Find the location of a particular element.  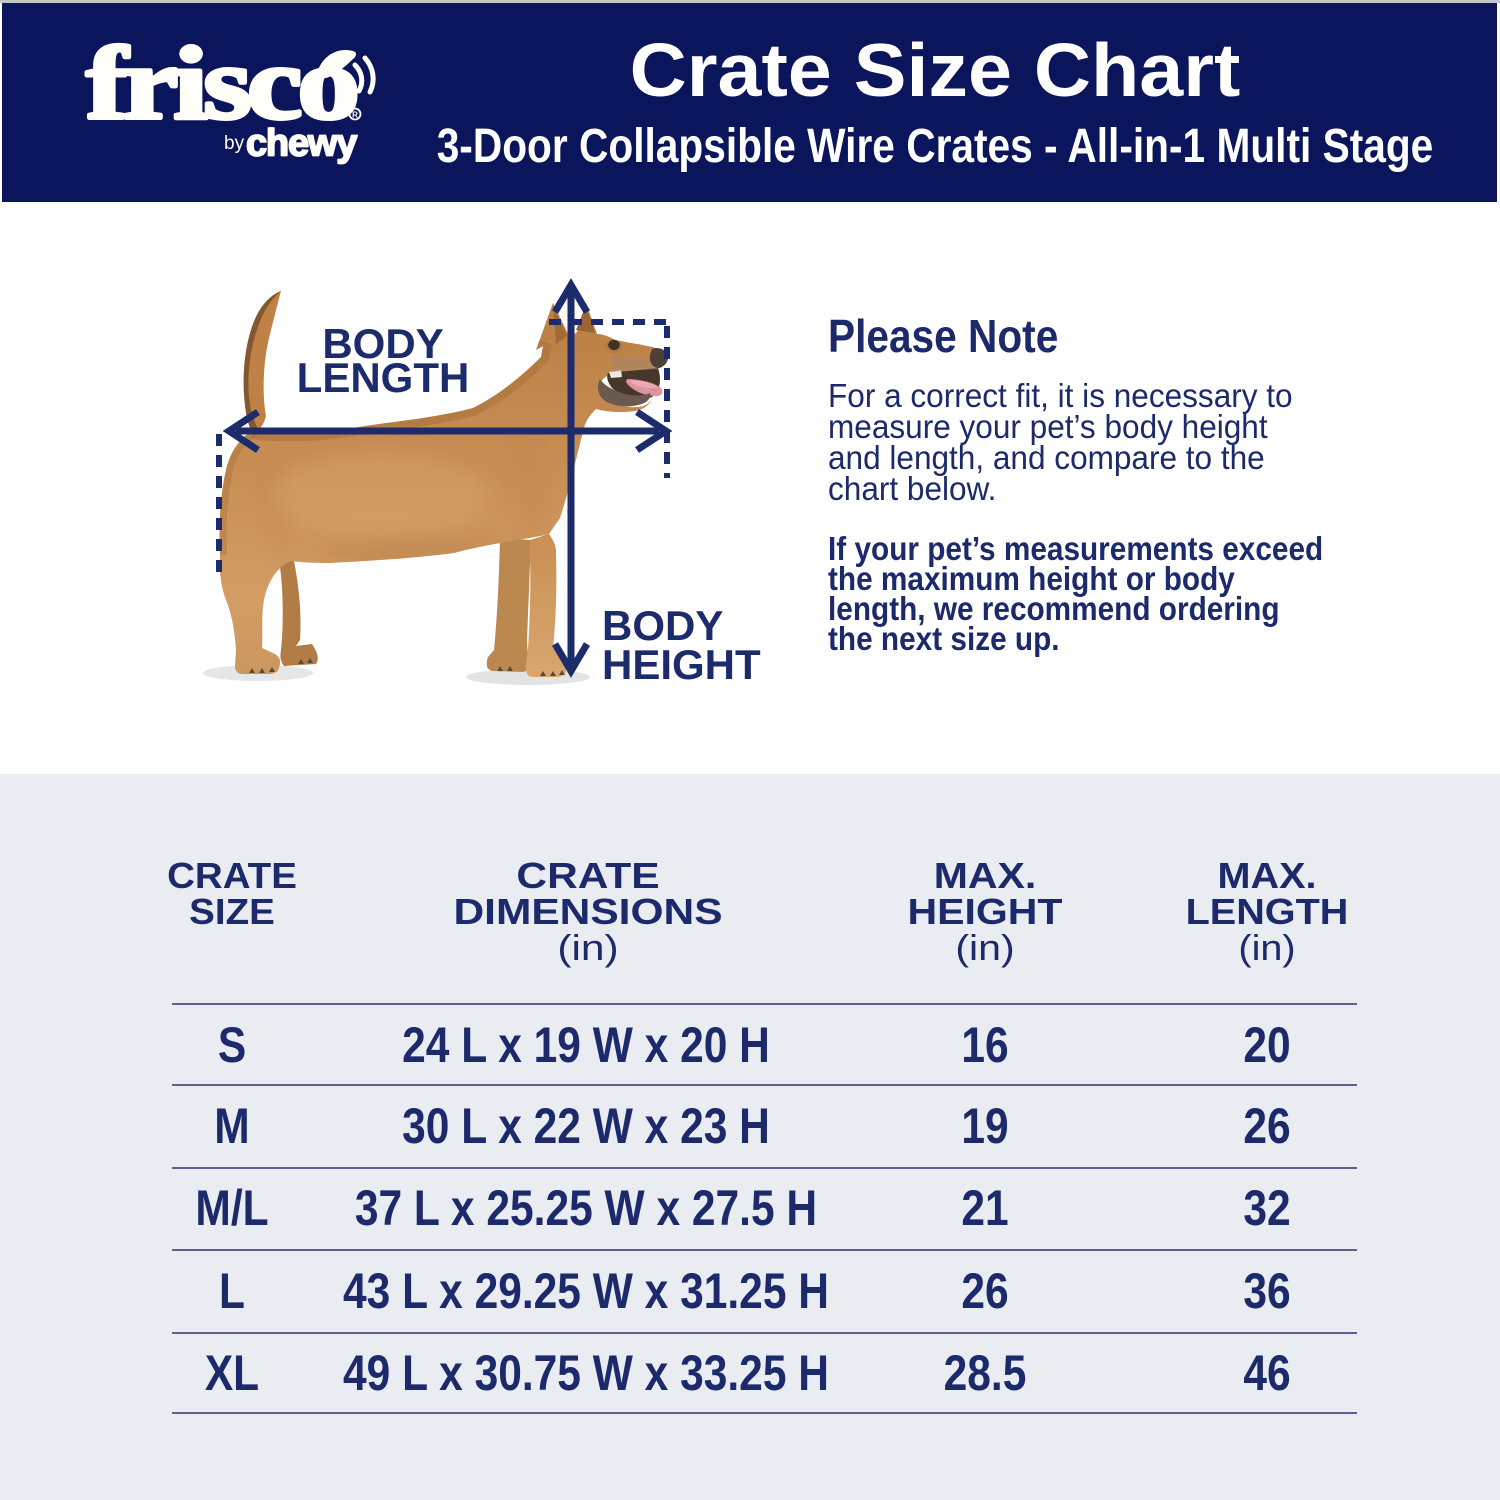

svg-text: HEIGHT is located at coordinates (681, 664).